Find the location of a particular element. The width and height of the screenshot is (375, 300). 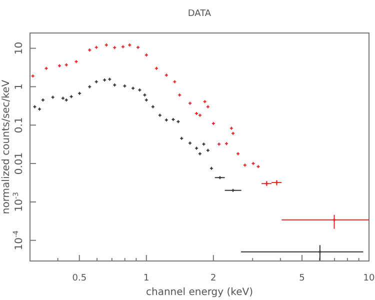

x-tick-label: 1 is located at coordinates (147, 278).